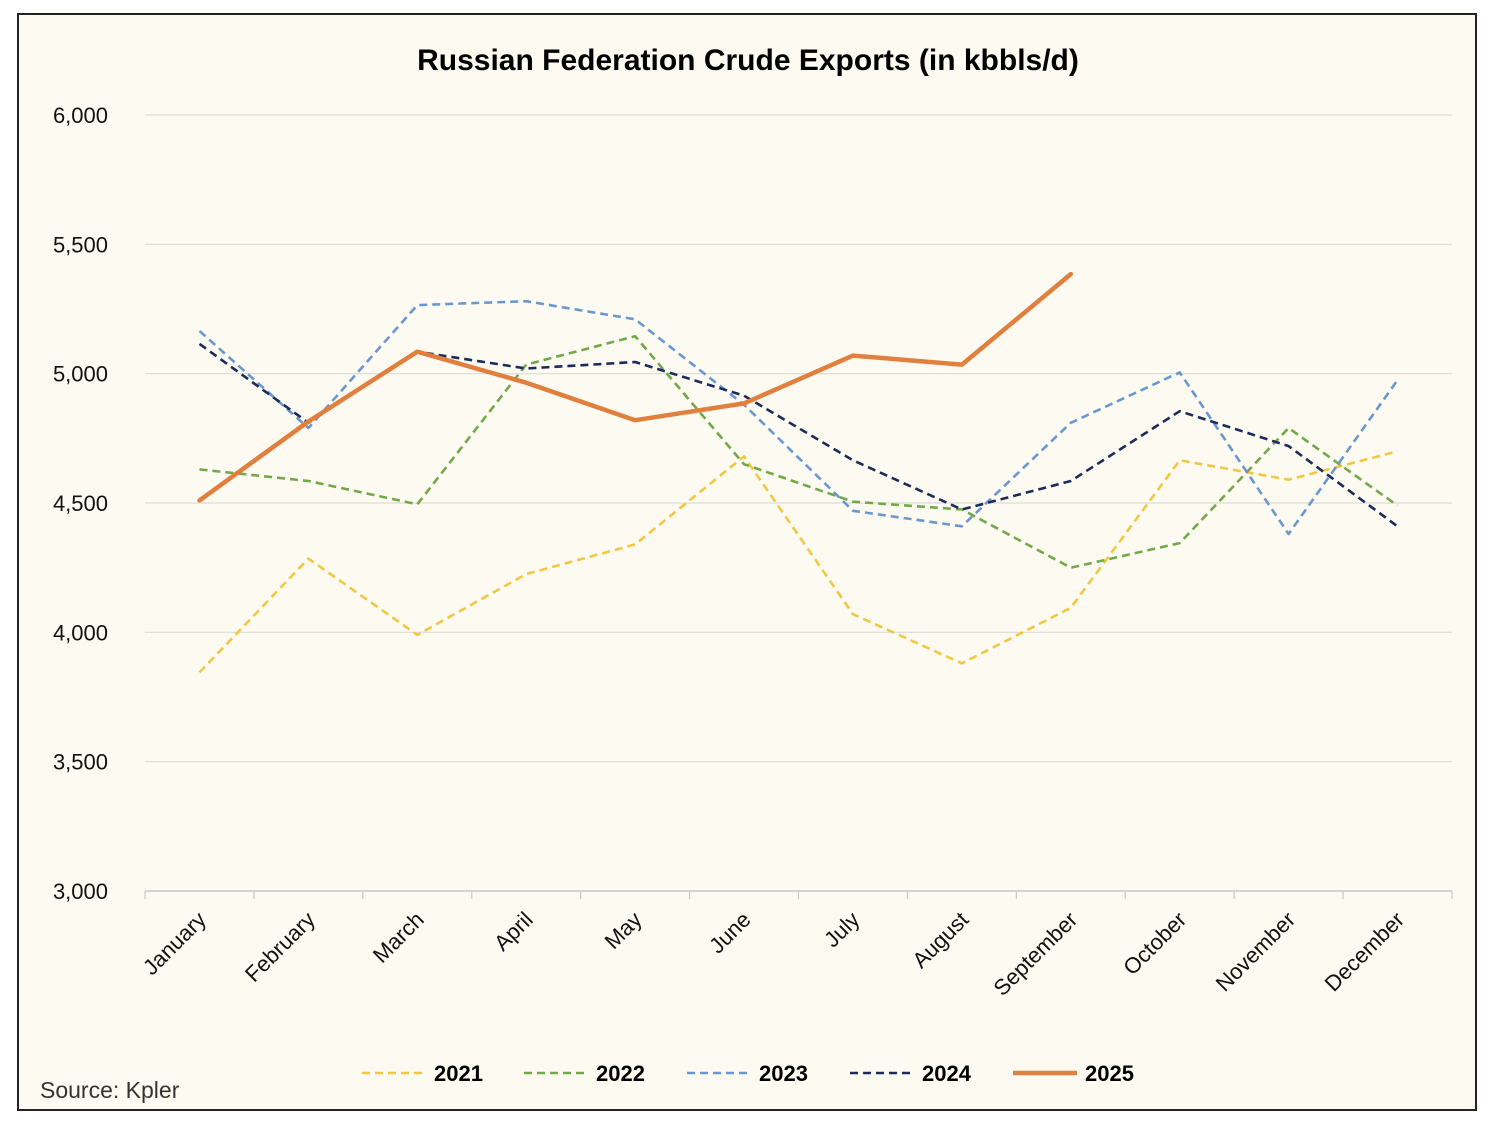 This screenshot has height=1130, width=1494. I want to click on series-line-2025, so click(635, 387).